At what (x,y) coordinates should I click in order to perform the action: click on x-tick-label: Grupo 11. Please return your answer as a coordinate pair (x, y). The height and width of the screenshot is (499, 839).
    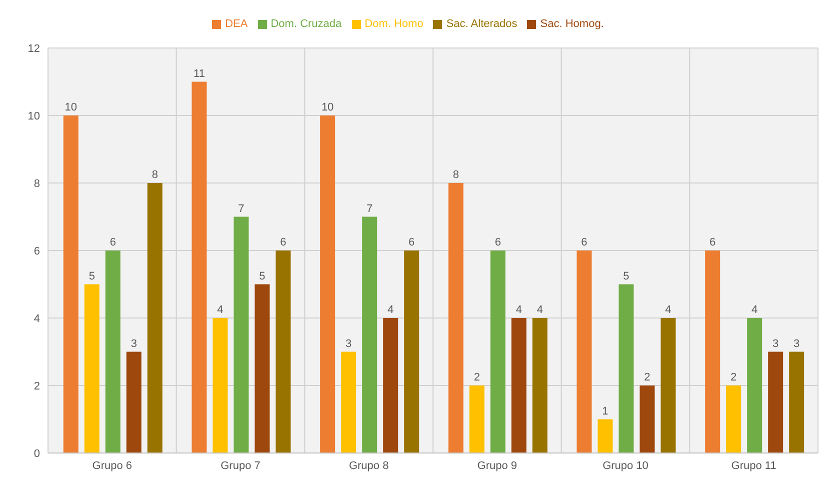
    Looking at the image, I should click on (753, 466).